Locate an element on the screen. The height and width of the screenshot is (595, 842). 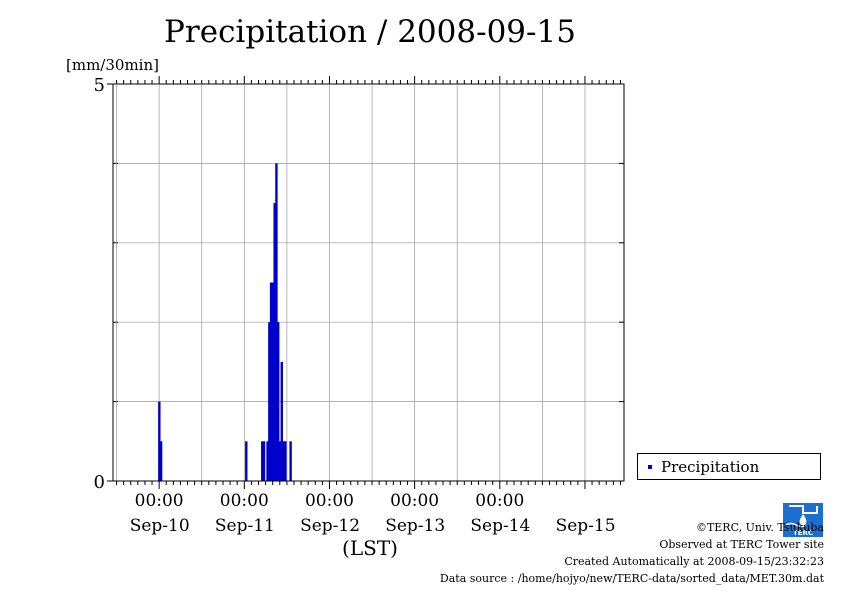
x-date-label: Sep-12 is located at coordinates (330, 526).